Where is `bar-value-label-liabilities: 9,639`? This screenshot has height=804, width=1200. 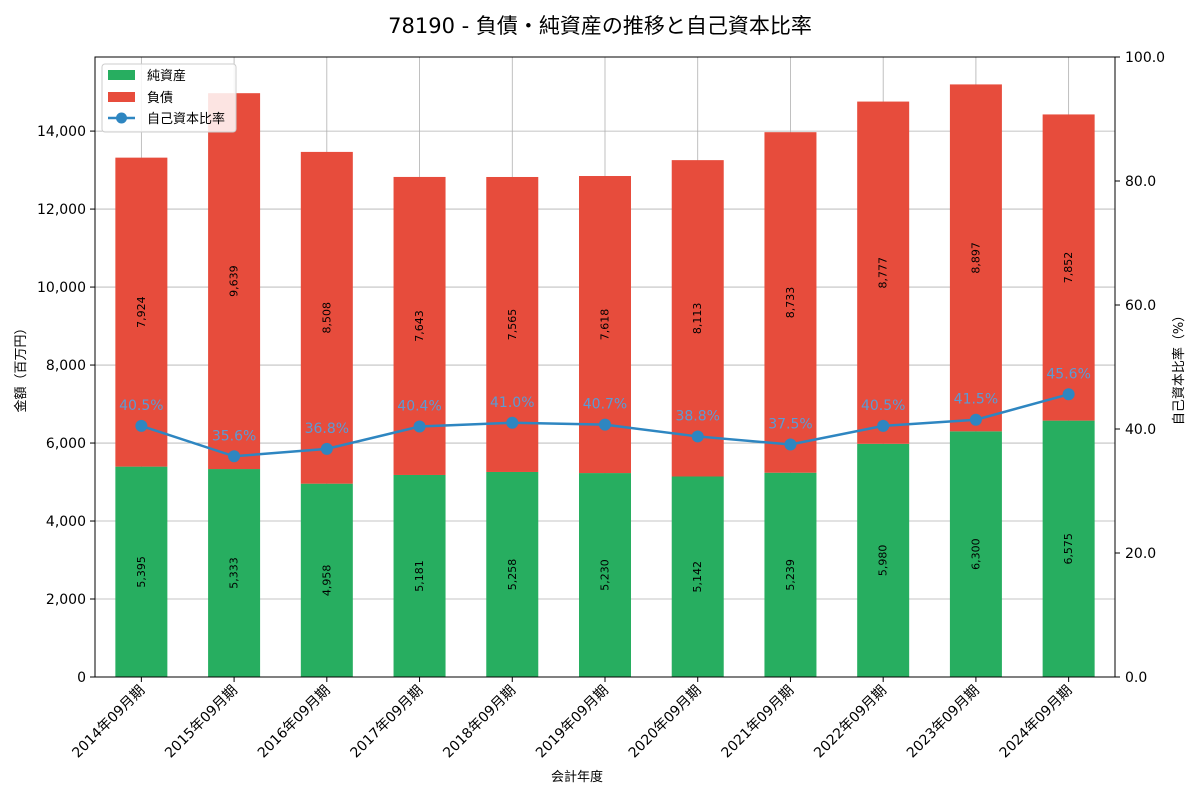
bar-value-label-liabilities: 9,639 is located at coordinates (234, 281).